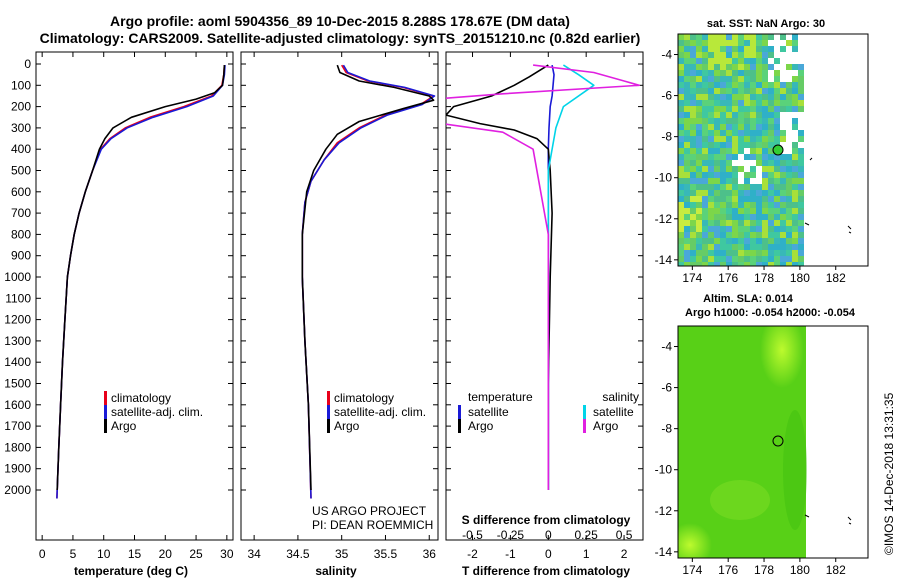 Image resolution: width=900 pixels, height=580 pixels. Describe the element at coordinates (664, 470) in the screenshot. I see `lat-tick-label: -10` at that location.